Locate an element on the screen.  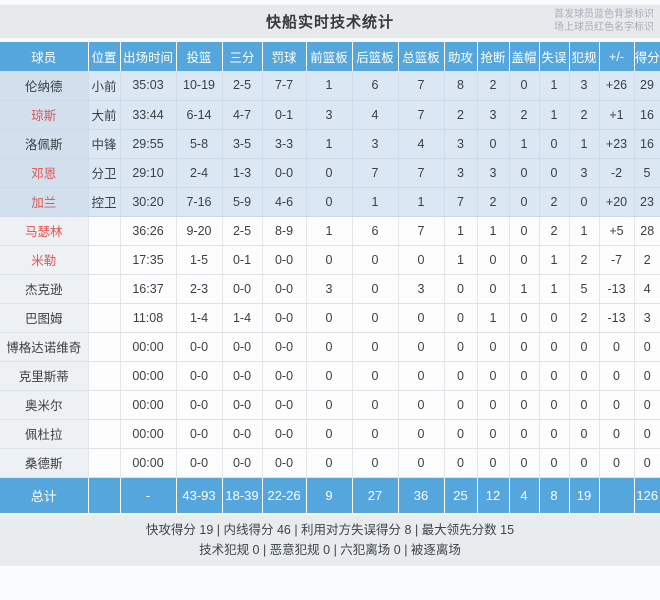
column-header-ft: 罚球 is located at coordinates (284, 56).